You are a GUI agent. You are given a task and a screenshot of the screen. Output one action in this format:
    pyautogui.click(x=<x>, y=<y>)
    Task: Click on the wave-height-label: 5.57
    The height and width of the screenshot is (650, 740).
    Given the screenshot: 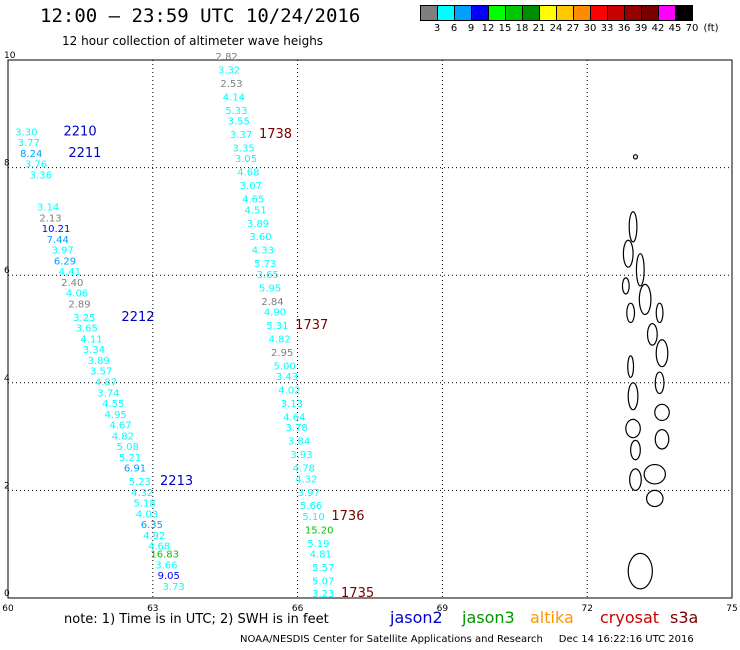 What is the action you would take?
    pyautogui.click(x=323, y=568)
    